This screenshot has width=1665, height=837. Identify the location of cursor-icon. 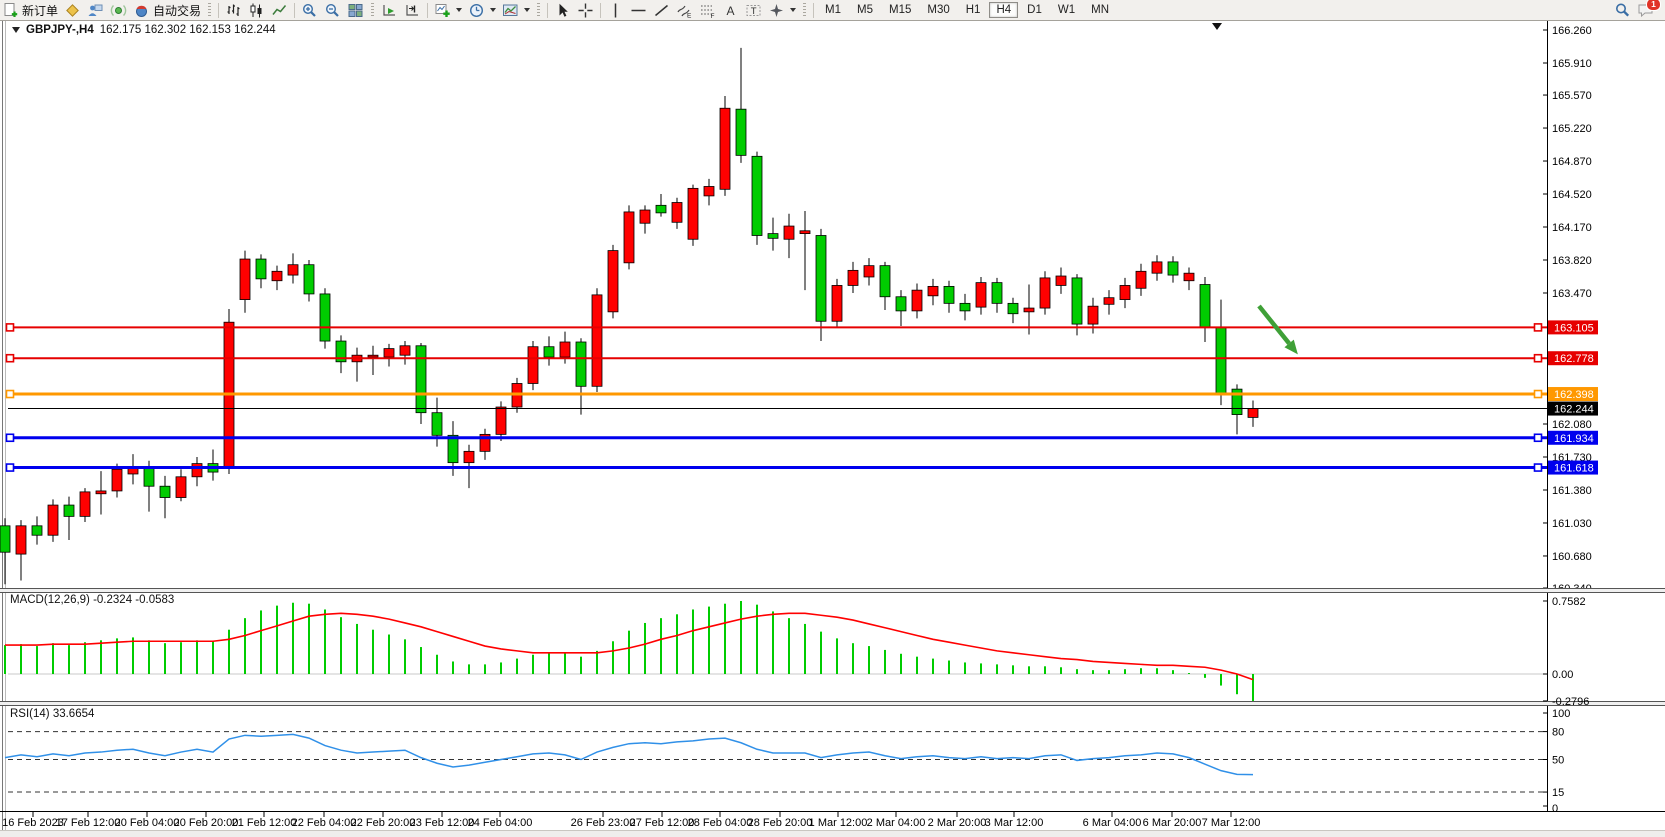
(563, 10).